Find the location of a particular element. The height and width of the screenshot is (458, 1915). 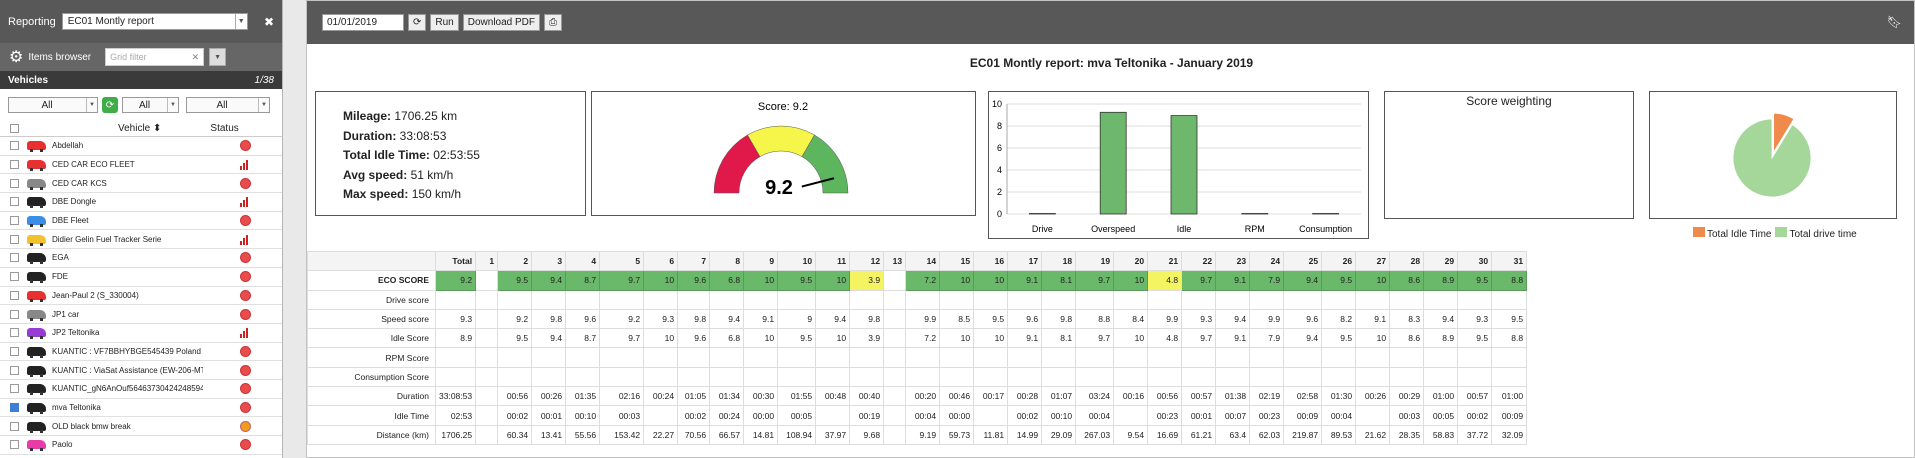

vehicle-row: FDE is located at coordinates (141, 277).